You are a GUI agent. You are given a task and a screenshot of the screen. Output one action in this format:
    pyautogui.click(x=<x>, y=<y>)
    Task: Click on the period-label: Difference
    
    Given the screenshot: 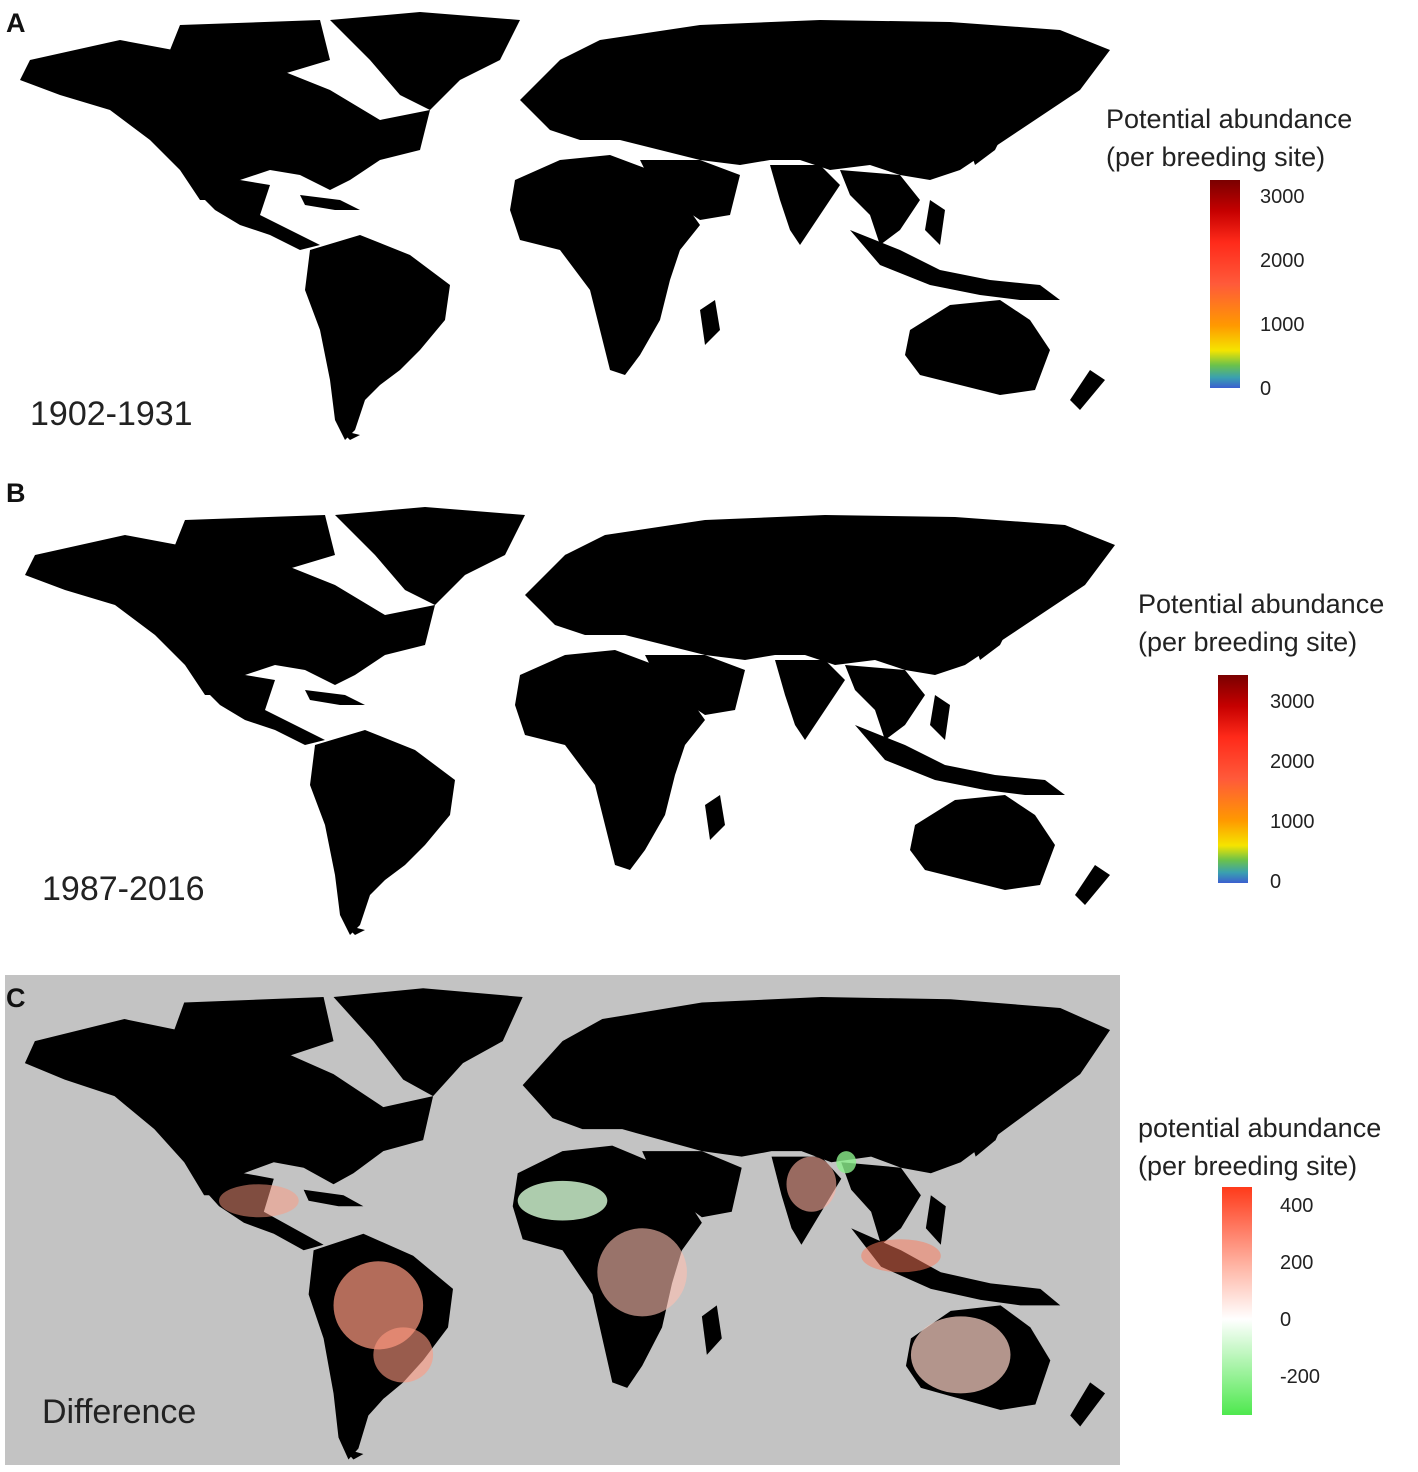 What is the action you would take?
    pyautogui.click(x=119, y=1412)
    